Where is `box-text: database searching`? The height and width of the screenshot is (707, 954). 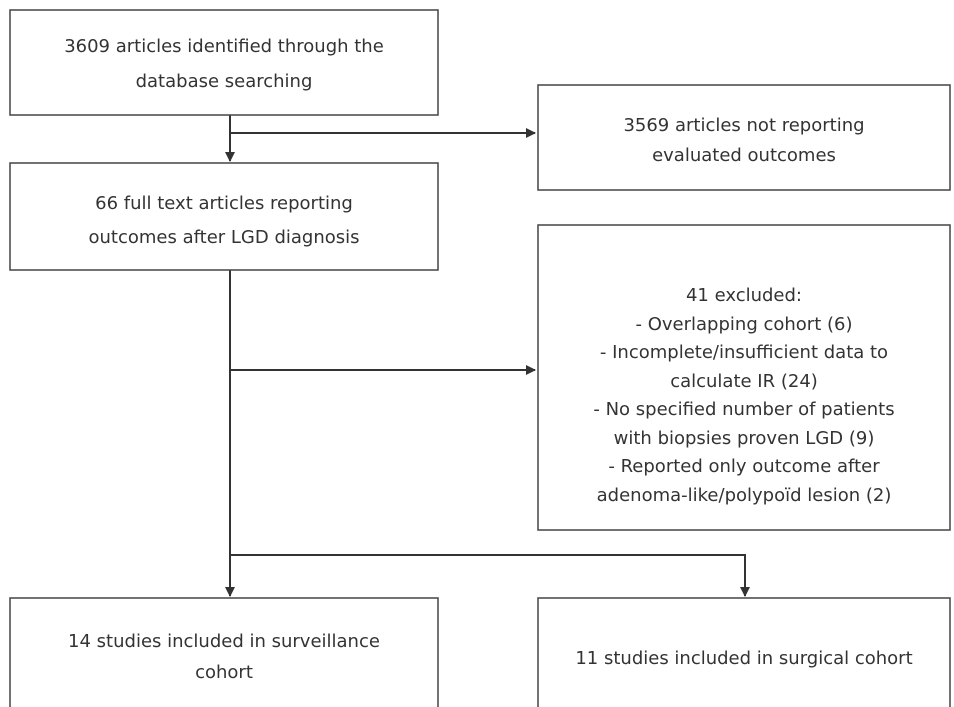 box-text: database searching is located at coordinates (224, 81).